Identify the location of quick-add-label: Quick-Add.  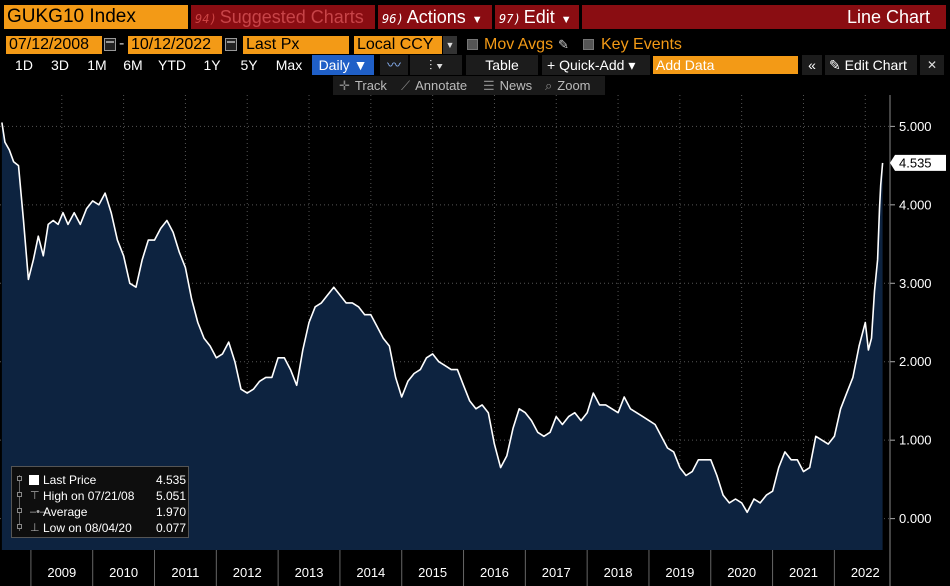
(592, 65).